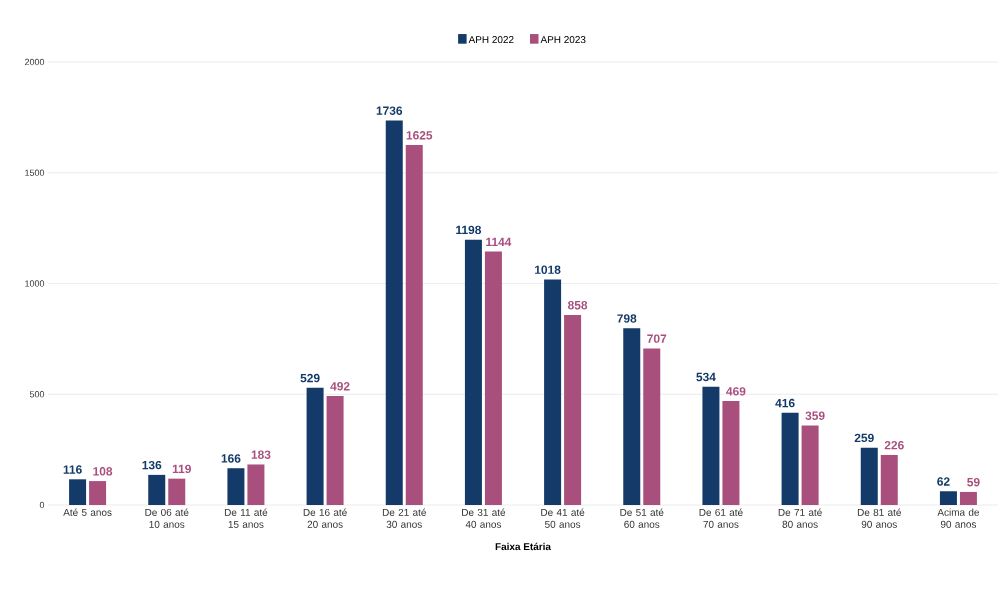  What do you see at coordinates (548, 269) in the screenshot?
I see `data-label: 1018` at bounding box center [548, 269].